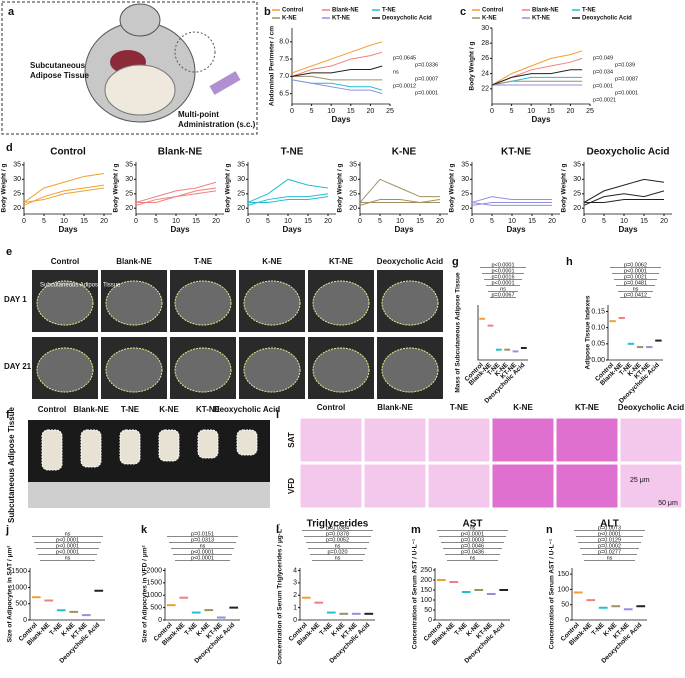 This screenshot has height=678, width=685. What do you see at coordinates (485, 43) in the screenshot?
I see `y-tick-label: 28` at bounding box center [485, 43].